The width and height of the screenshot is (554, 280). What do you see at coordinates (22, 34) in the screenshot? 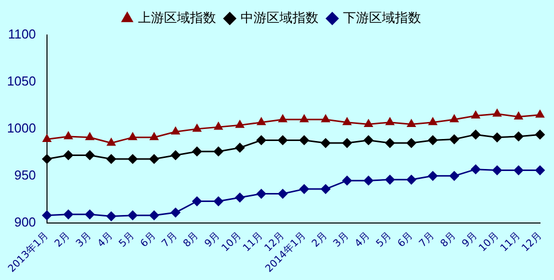
I see `y-tick-label: 1100` at bounding box center [22, 34].